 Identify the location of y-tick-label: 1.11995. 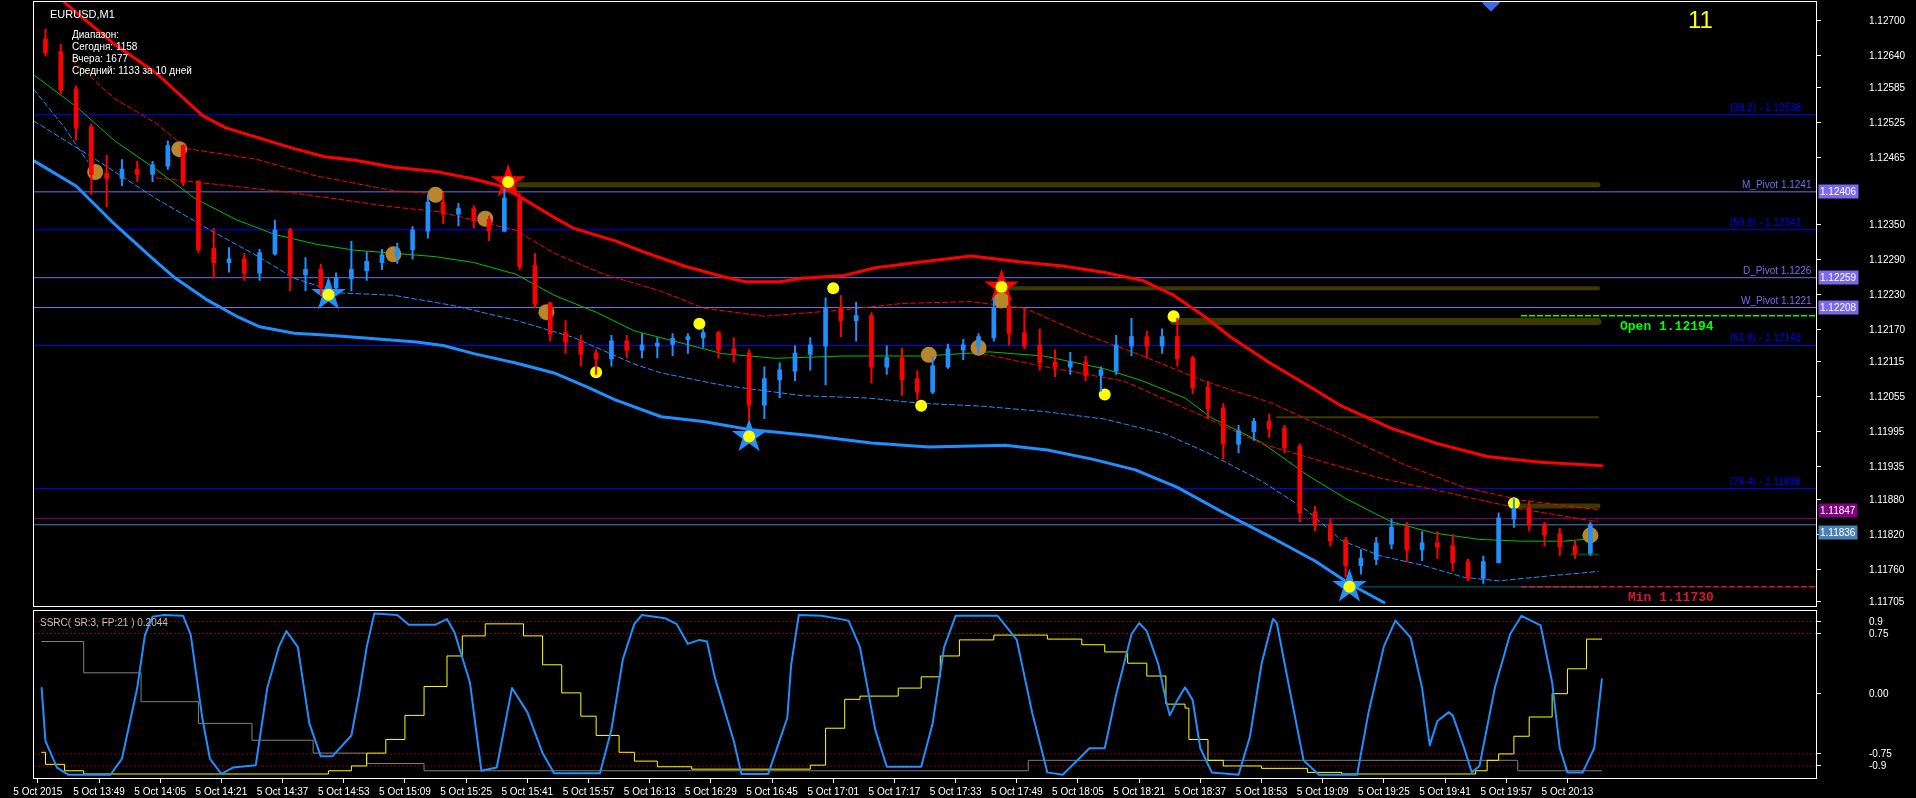
(1887, 432).